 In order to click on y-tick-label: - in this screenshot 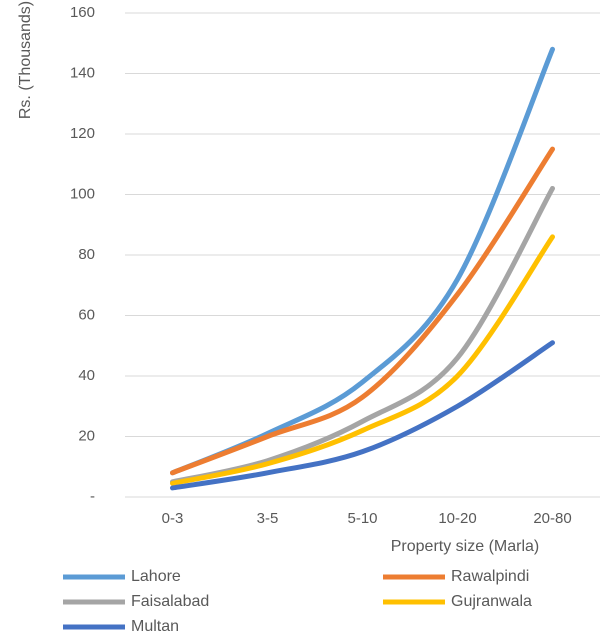, I will do `click(92, 496)`.